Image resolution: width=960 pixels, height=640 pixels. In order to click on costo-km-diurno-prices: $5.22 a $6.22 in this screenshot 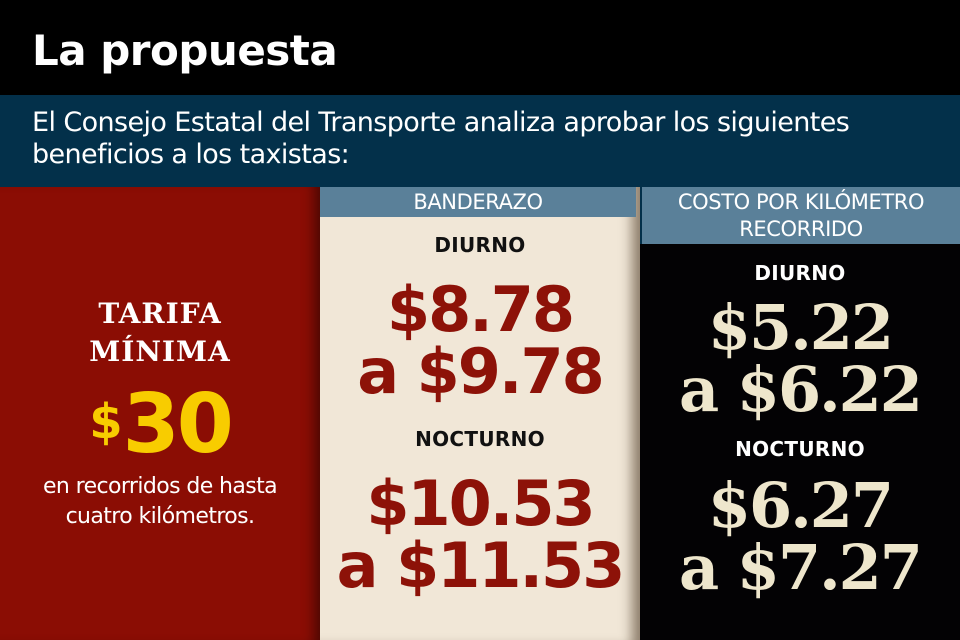, I will do `click(800, 359)`.